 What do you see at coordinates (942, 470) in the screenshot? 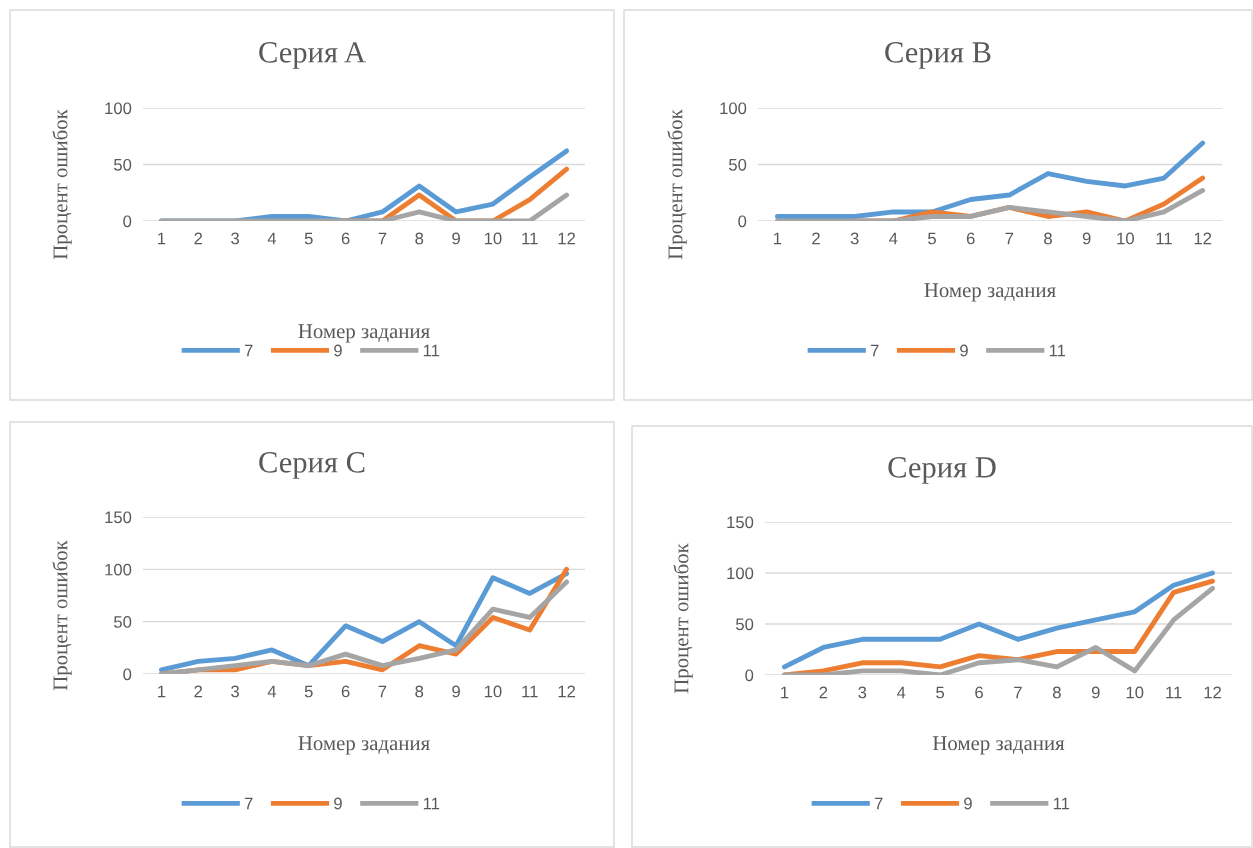
I see `chart-title: Серия D` at bounding box center [942, 470].